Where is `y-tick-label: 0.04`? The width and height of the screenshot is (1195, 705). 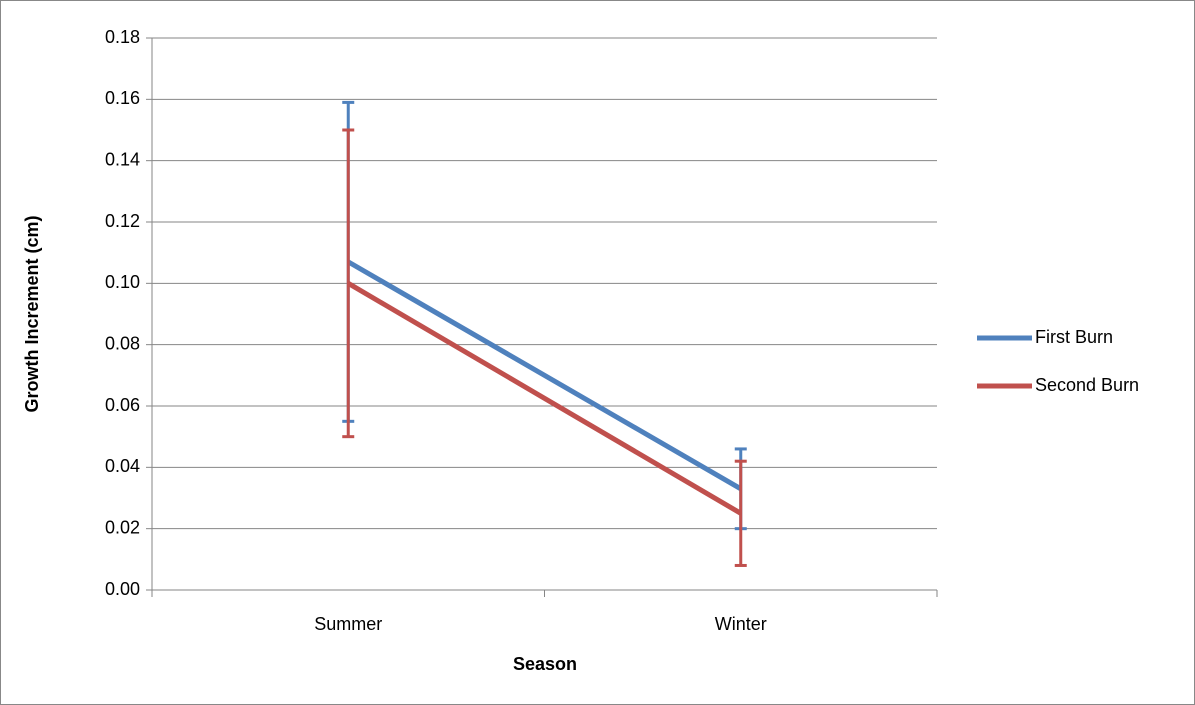
y-tick-label: 0.04 is located at coordinates (122, 466).